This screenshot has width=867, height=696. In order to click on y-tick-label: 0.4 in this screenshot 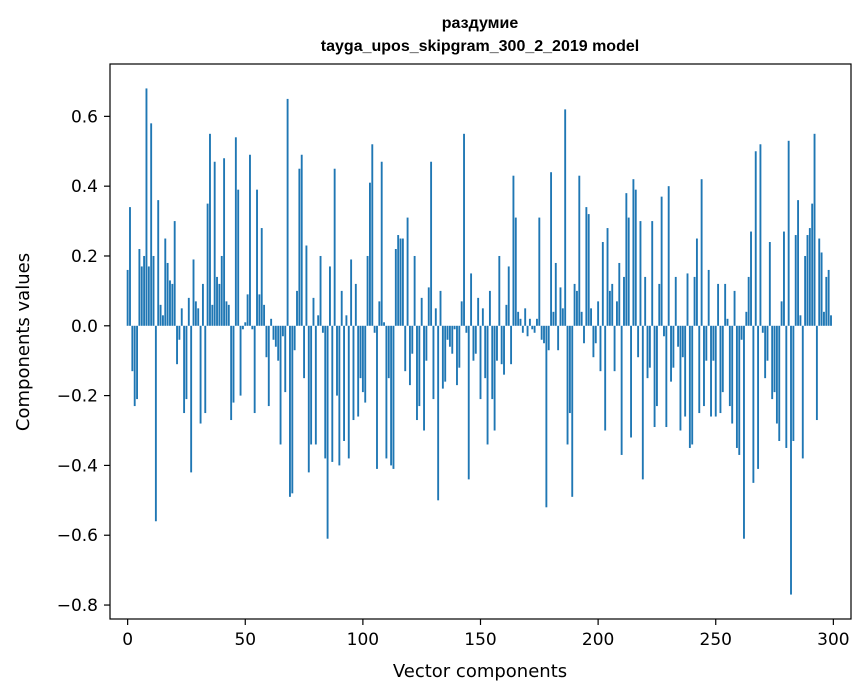, I will do `click(84, 187)`.